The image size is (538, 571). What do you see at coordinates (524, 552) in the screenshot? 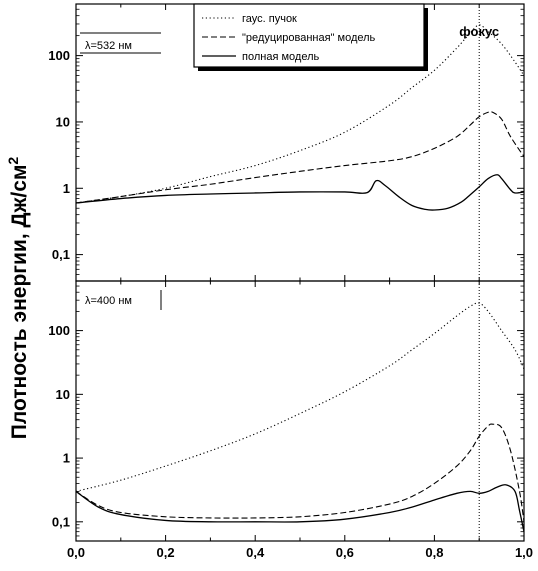
I see `x-tick-label: 1,0` at bounding box center [524, 552].